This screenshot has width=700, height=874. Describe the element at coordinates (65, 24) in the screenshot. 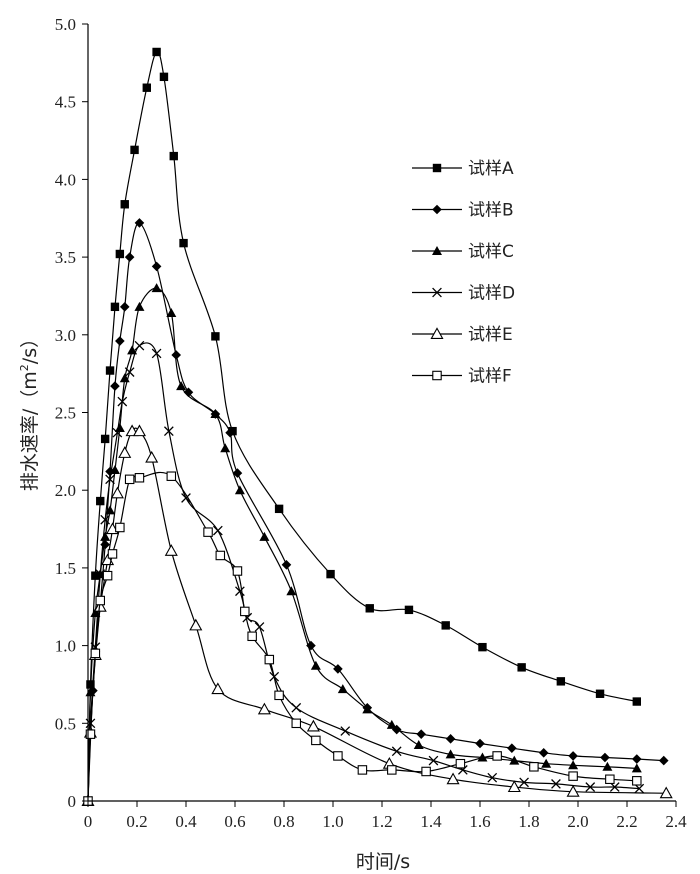

I see `y-tick-label: 5.0` at that location.